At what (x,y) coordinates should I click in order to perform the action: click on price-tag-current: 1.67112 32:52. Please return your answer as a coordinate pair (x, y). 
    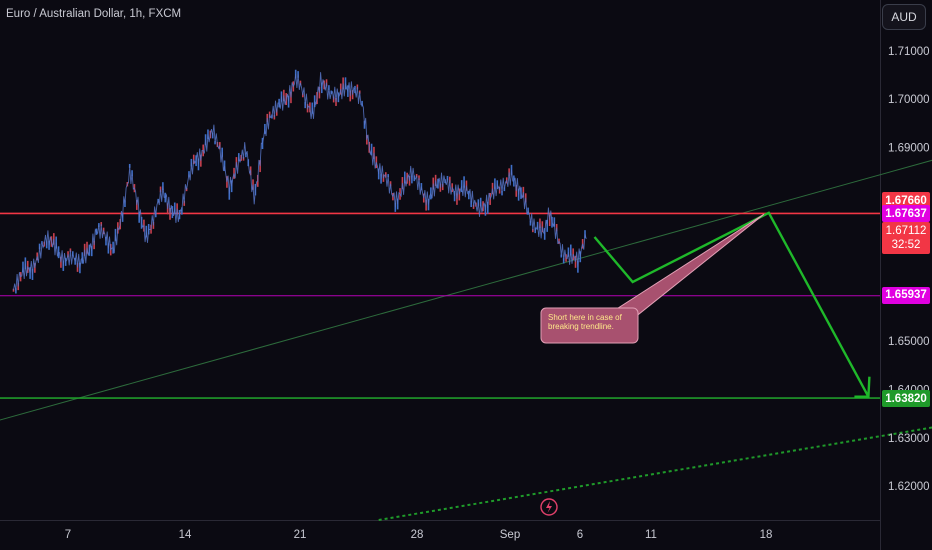
    Looking at the image, I should click on (906, 237).